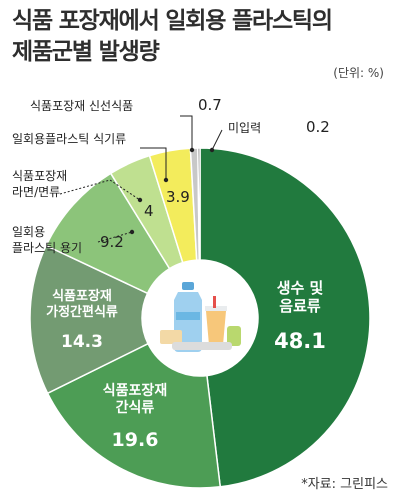 The image size is (400, 500). Describe the element at coordinates (69, 139) in the screenshot. I see `slice-5-name-line-0: 일회용플라스틱 식기류` at that location.